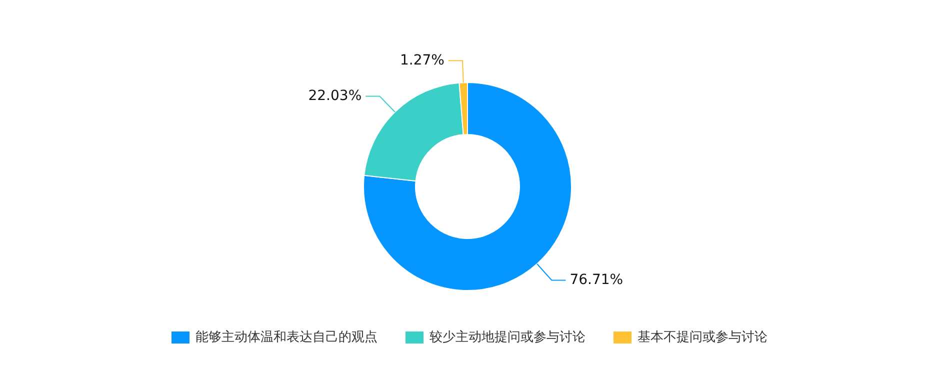 The height and width of the screenshot is (384, 938). What do you see at coordinates (422, 60) in the screenshot?
I see `data-label: 1.27%` at bounding box center [422, 60].